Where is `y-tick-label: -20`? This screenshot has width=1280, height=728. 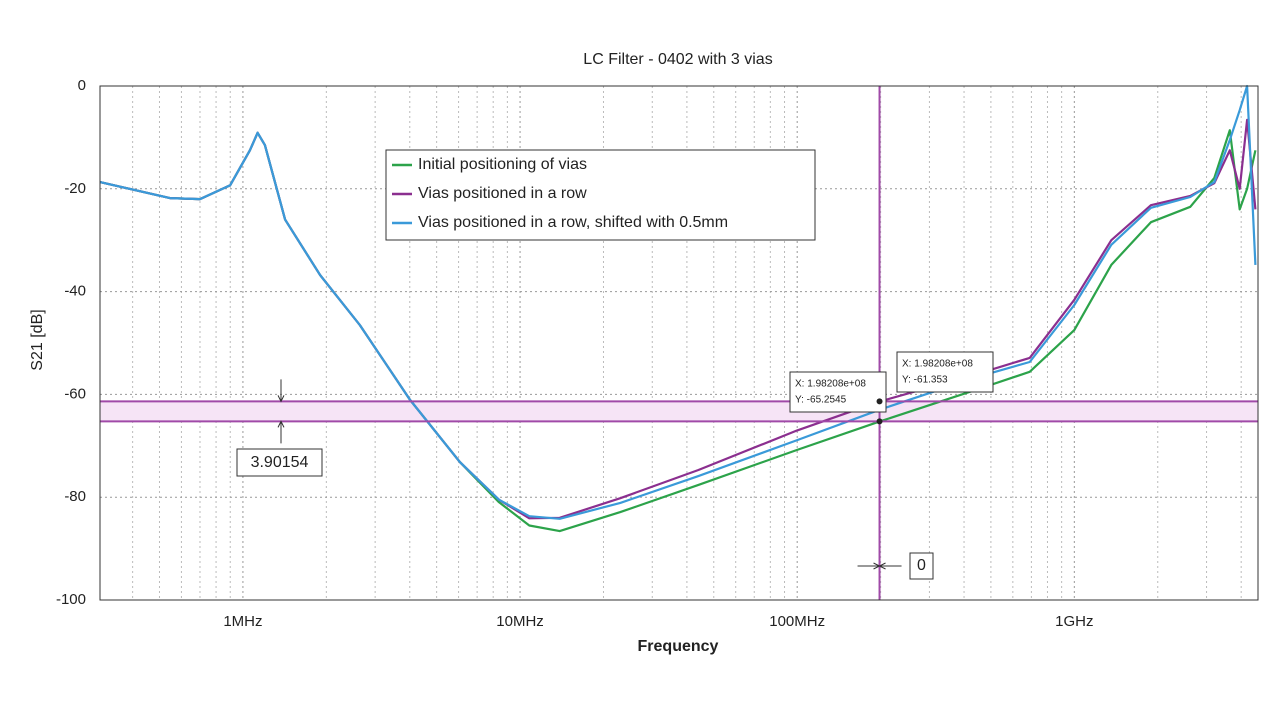 y-tick-label: -20 is located at coordinates (75, 188).